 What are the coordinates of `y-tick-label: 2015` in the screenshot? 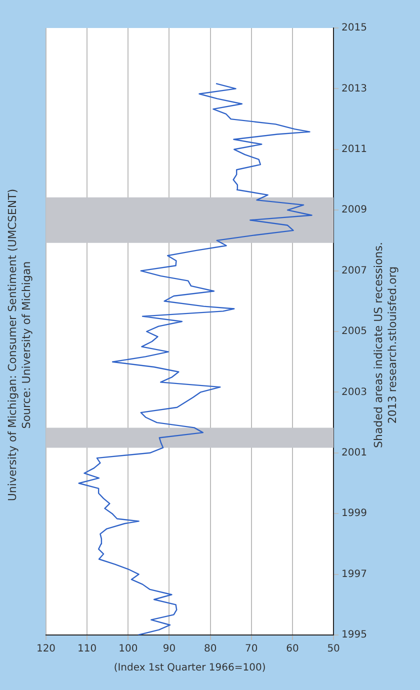 It's located at (355, 28).